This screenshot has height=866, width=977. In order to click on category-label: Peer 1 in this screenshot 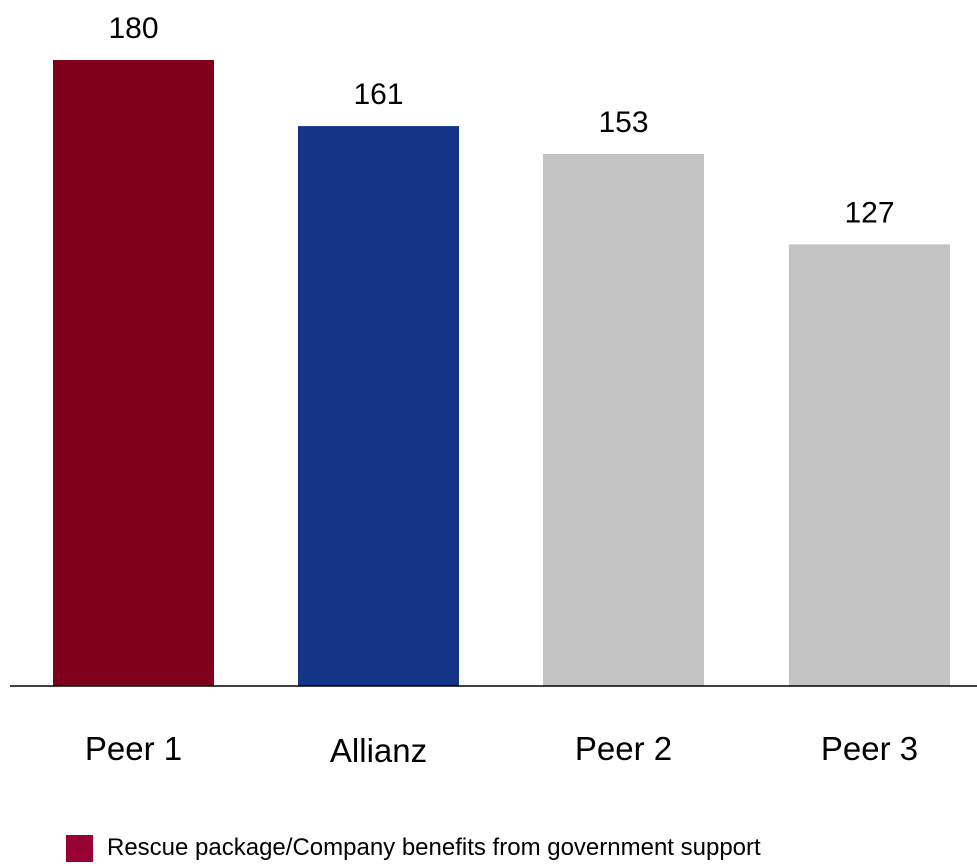, I will do `click(133, 748)`.